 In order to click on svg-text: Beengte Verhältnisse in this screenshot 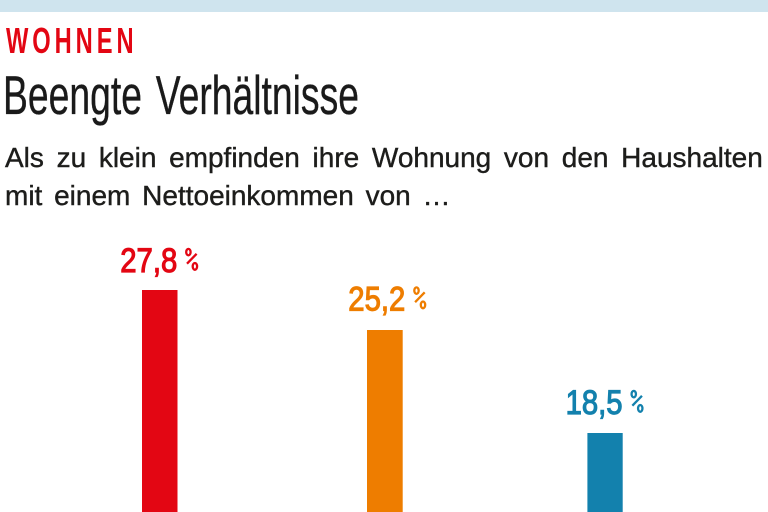, I will do `click(181, 95)`.